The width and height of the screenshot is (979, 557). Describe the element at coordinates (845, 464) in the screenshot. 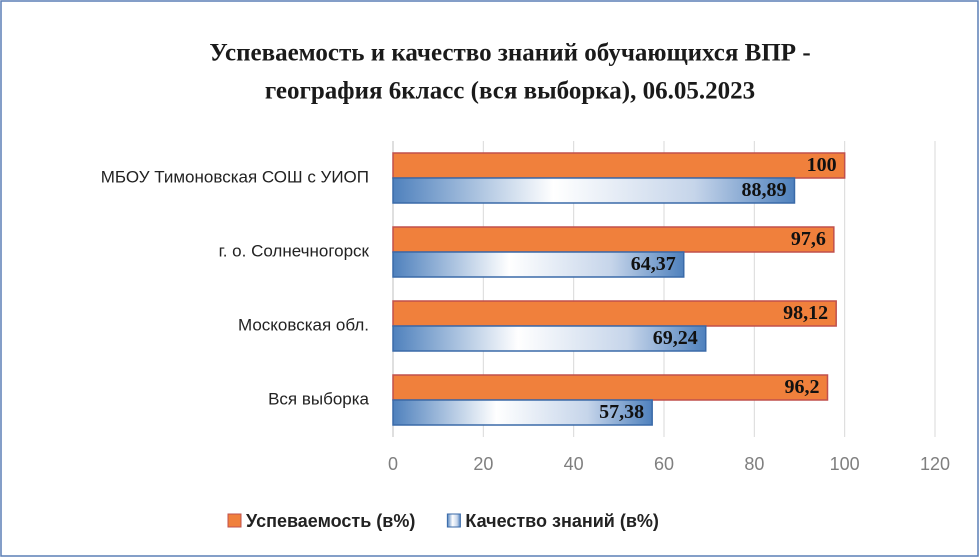

I see `x-tick-label: 100` at that location.